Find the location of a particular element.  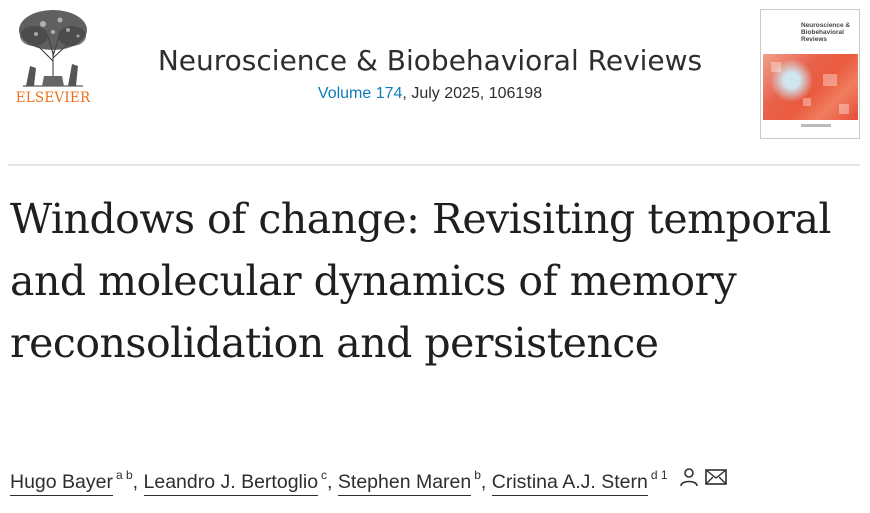

header-divider is located at coordinates (434, 165).